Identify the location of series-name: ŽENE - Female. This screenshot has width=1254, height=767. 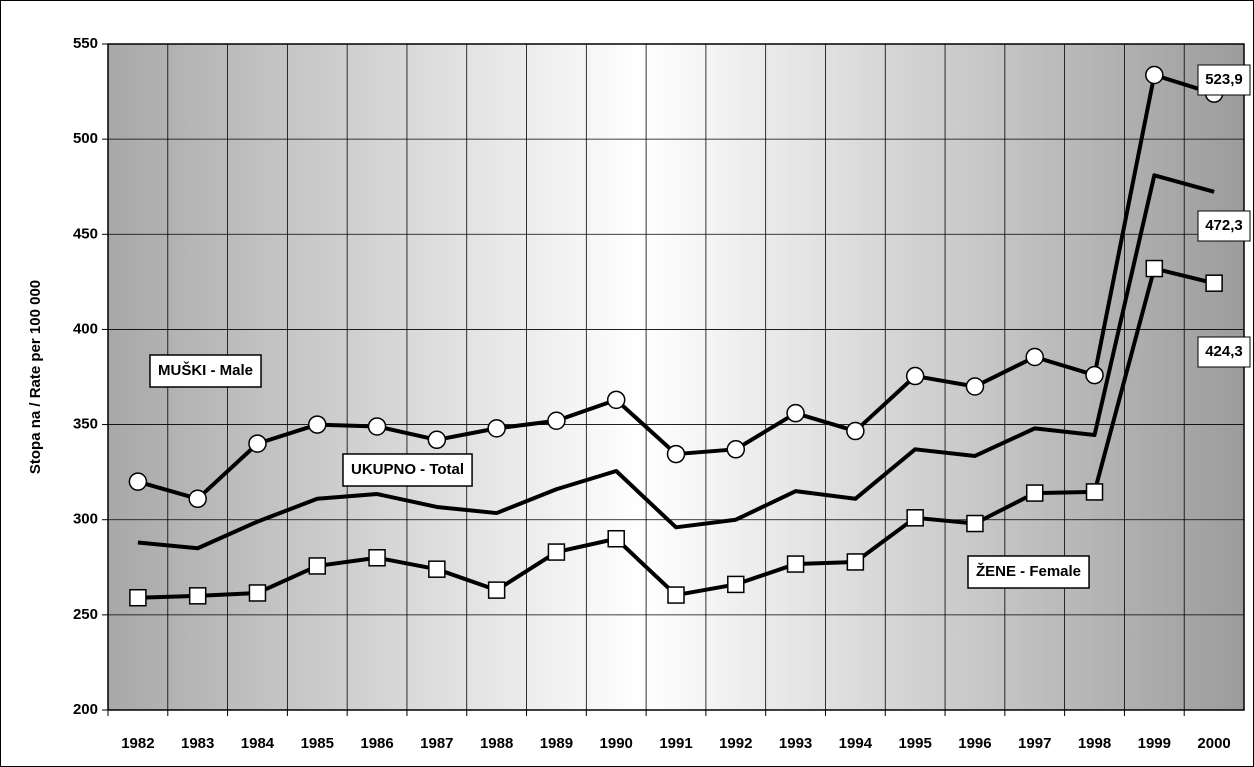
(1028, 571).